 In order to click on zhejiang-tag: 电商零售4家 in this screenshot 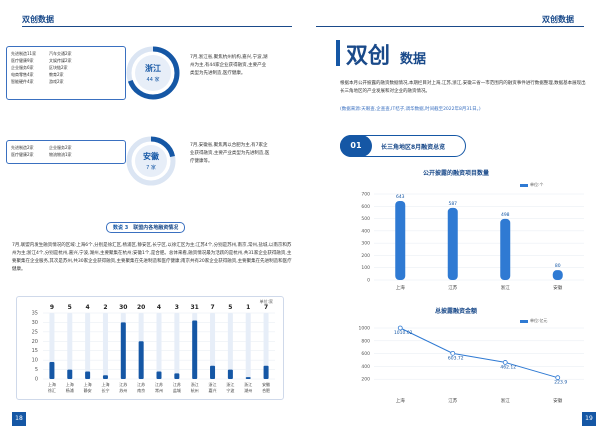, I will do `click(22, 74)`.